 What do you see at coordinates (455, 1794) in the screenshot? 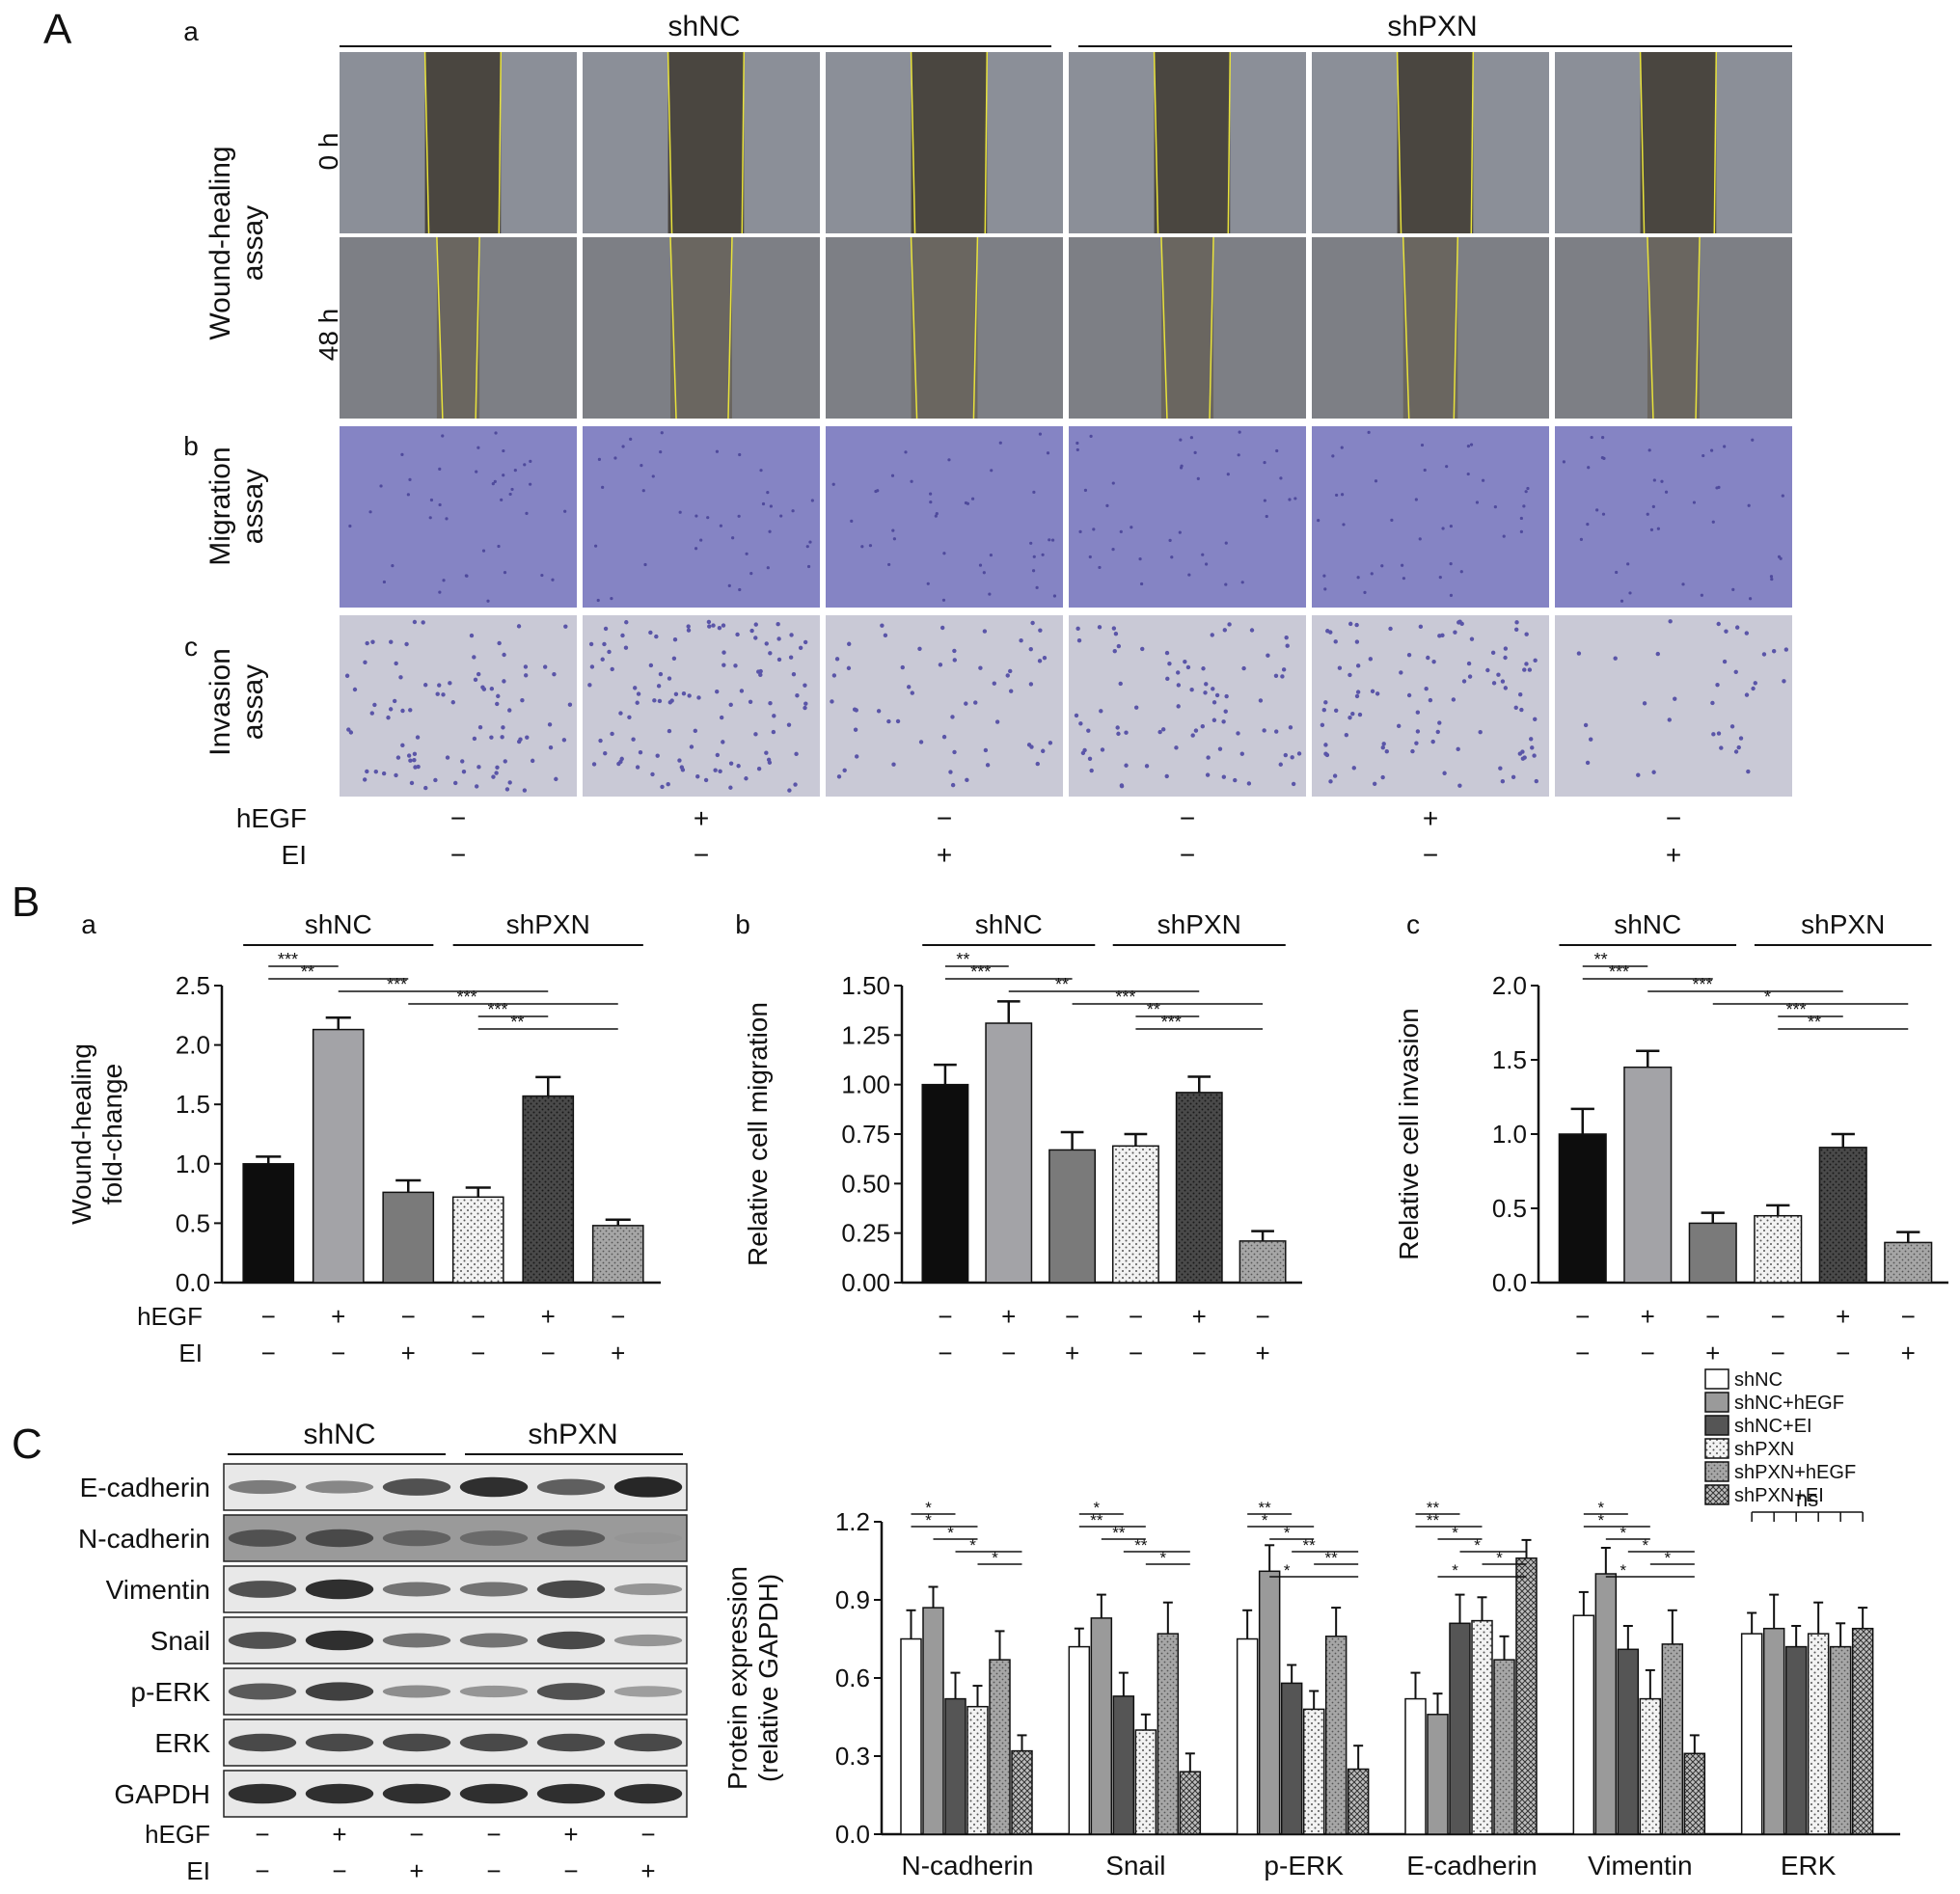
I see `blot-row` at bounding box center [455, 1794].